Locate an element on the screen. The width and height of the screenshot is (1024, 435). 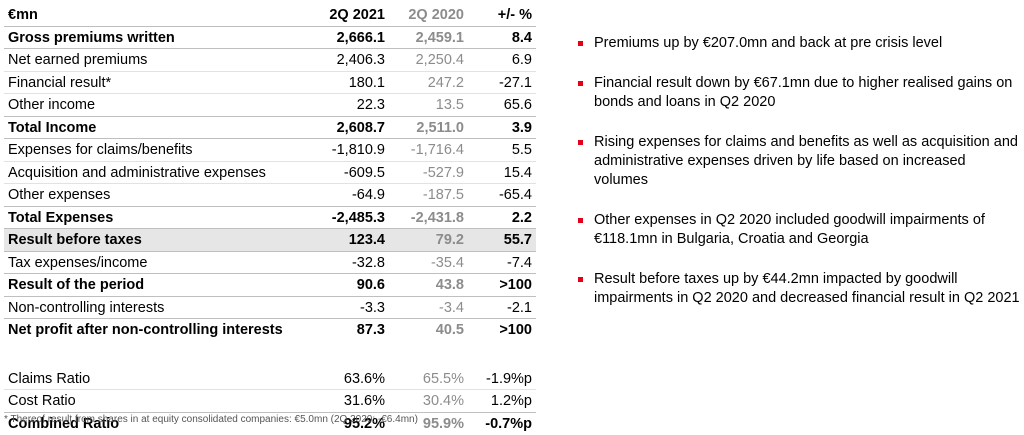
value-2q2021: 180.1 is located at coordinates (366, 82).